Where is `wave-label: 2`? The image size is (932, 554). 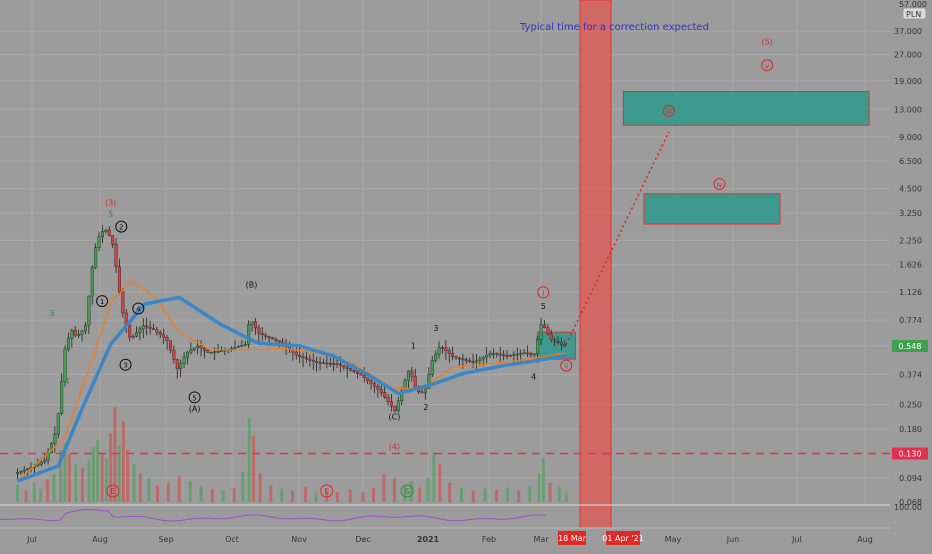
wave-label: 2 is located at coordinates (121, 228).